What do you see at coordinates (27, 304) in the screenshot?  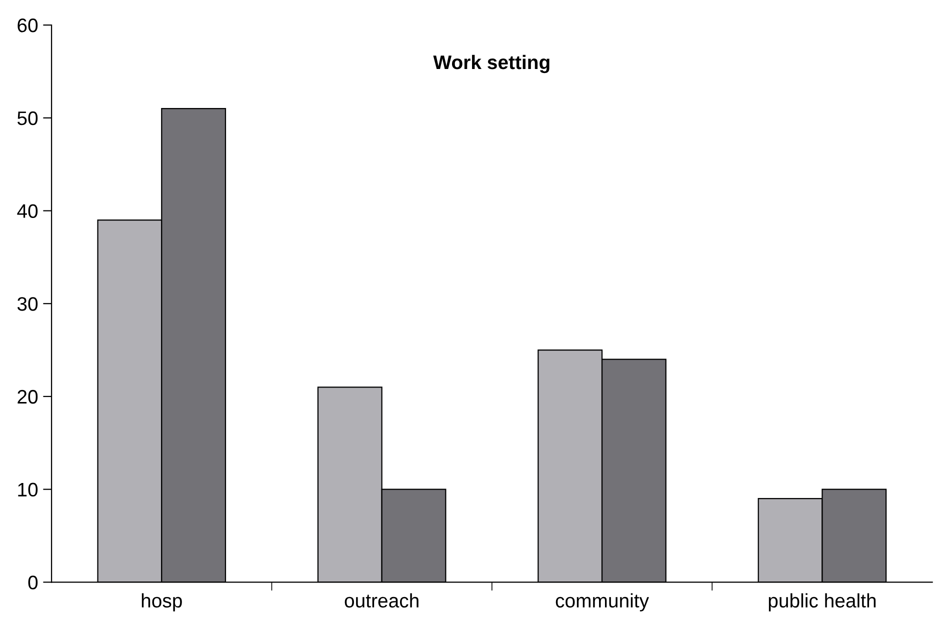 I see `y-tick-label: 30` at bounding box center [27, 304].